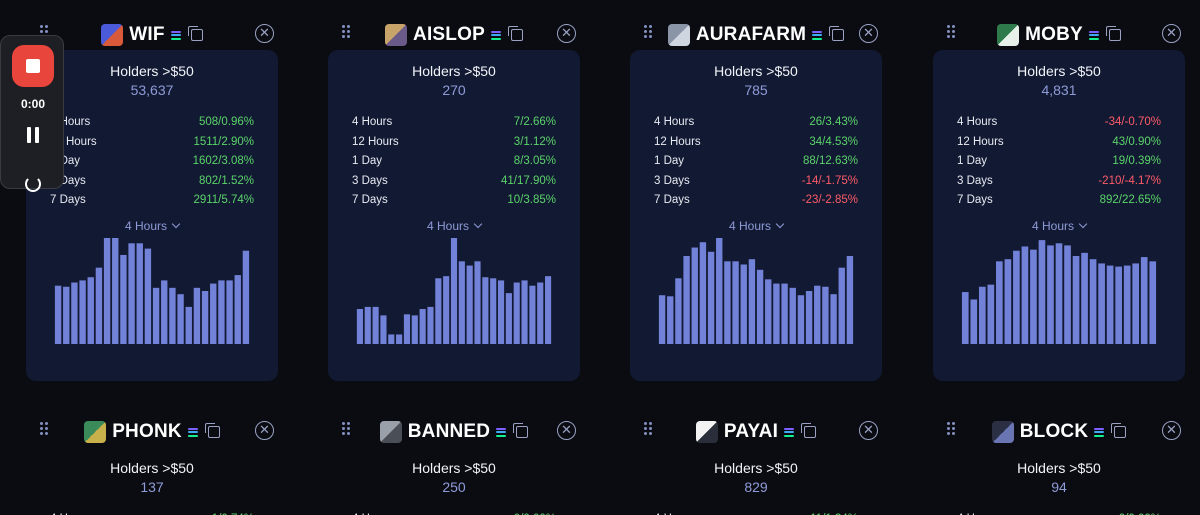 This screenshot has height=515, width=1200. What do you see at coordinates (1059, 90) in the screenshot?
I see `holders-value: 4,831` at bounding box center [1059, 90].